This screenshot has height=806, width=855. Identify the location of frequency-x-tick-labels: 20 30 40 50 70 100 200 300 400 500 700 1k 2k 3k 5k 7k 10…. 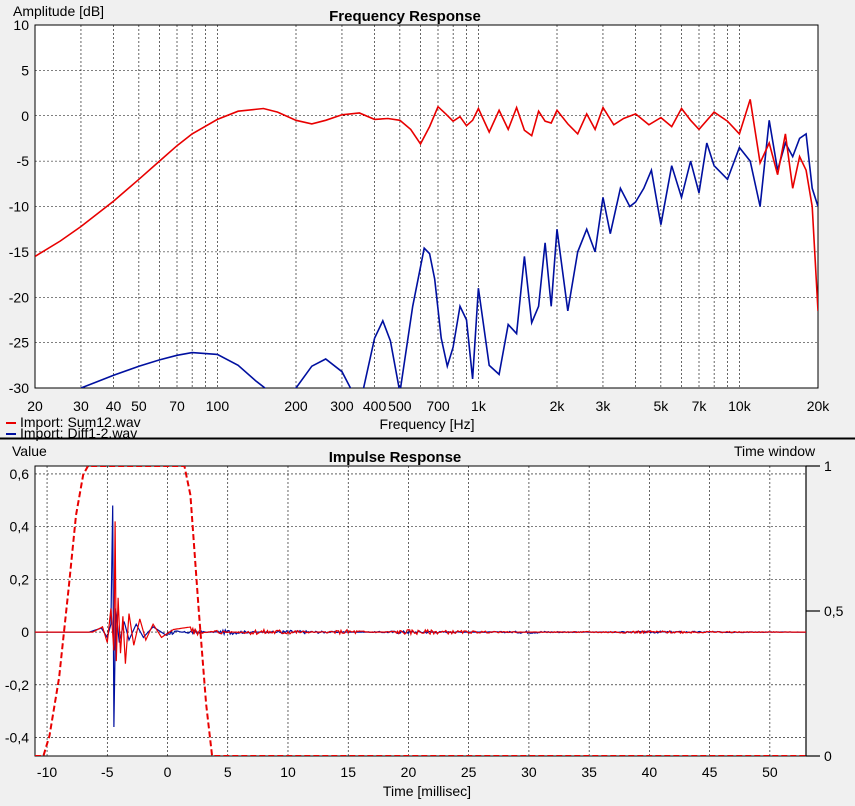
(428, 406).